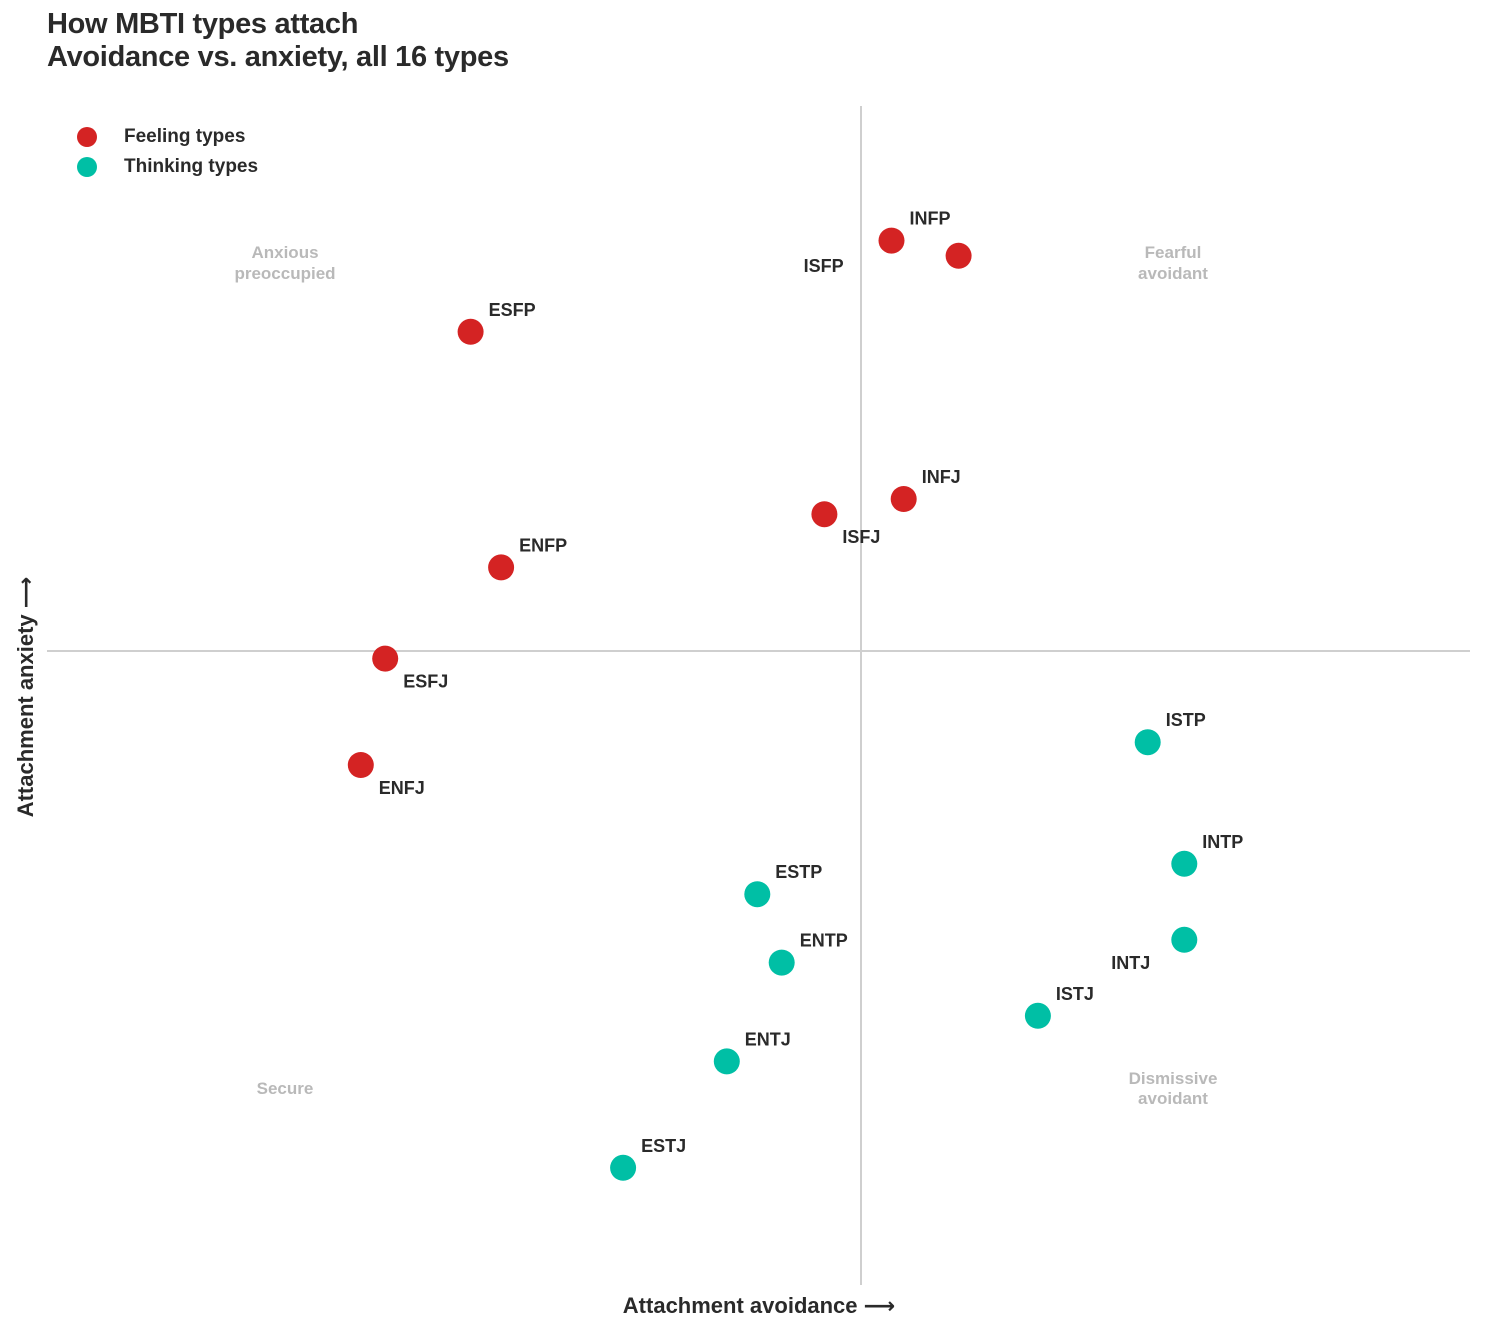 This screenshot has height=1333, width=1485. I want to click on y-axis-label: Attachment anxiety ⟶, so click(25, 697).